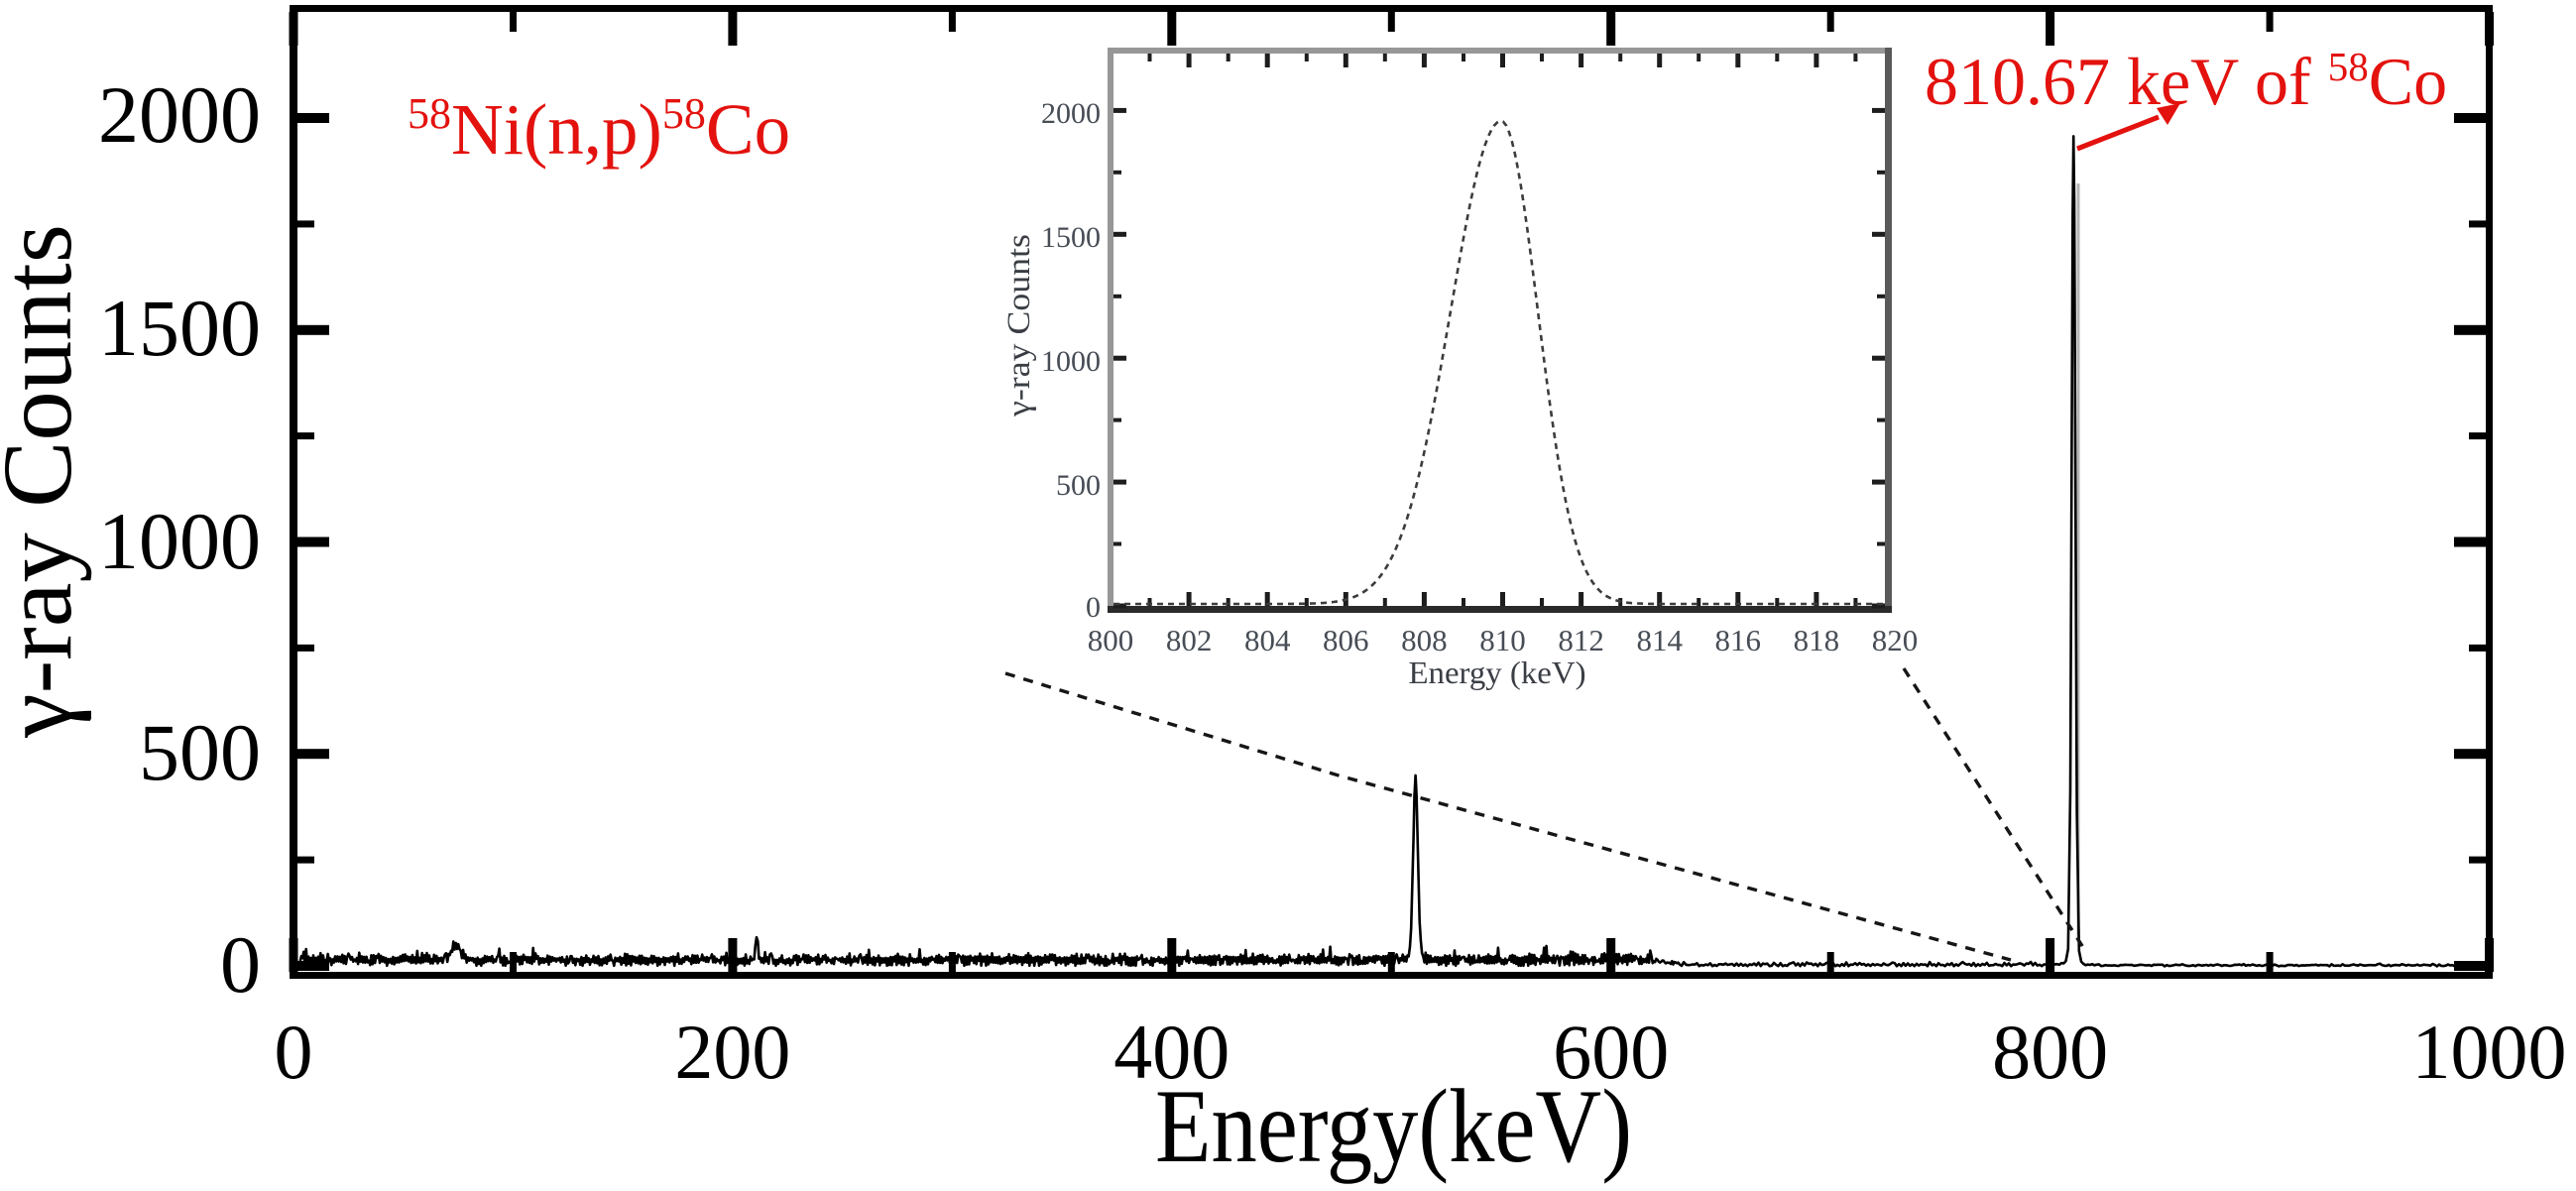 The width and height of the screenshot is (2576, 1191). I want to click on svg-text: 400, so click(1171, 1052).